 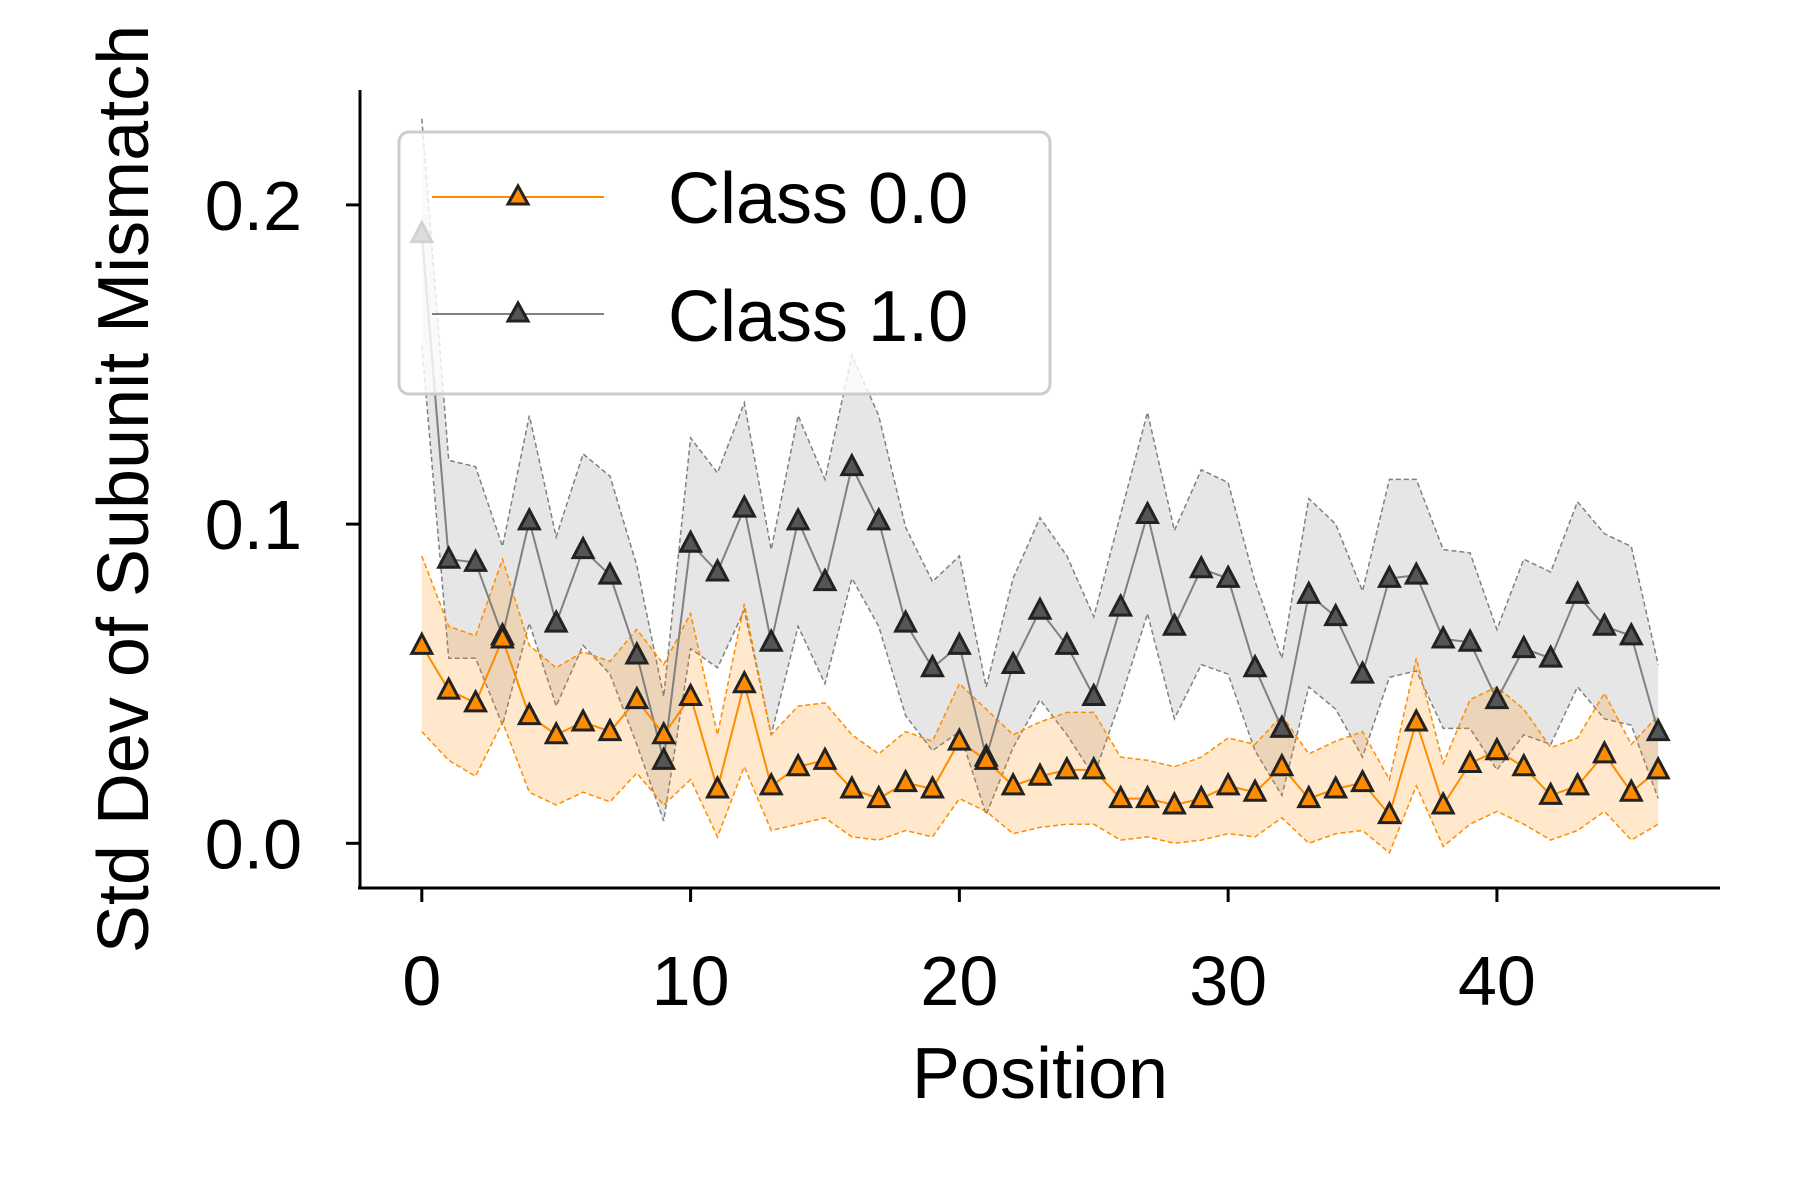 What do you see at coordinates (1040, 1074) in the screenshot?
I see `x-axis-title: Position` at bounding box center [1040, 1074].